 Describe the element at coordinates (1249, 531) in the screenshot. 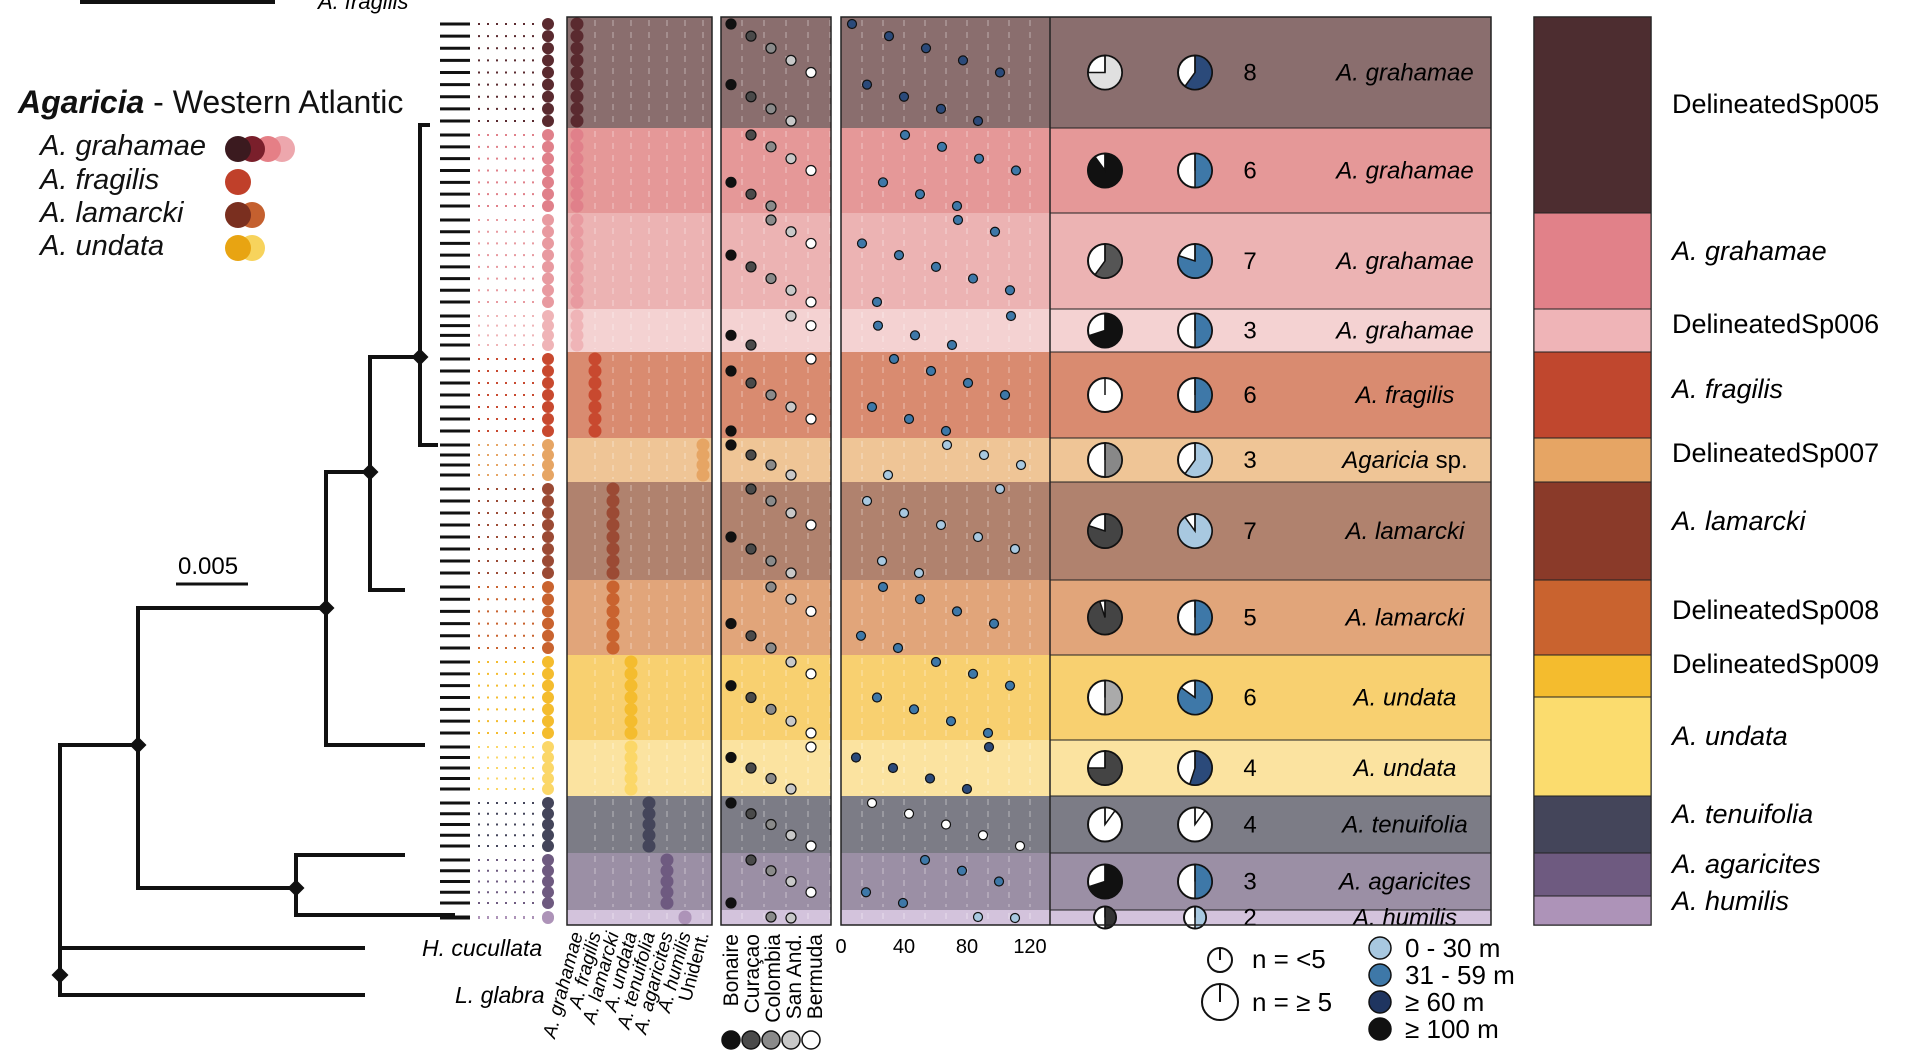

I see `cluster-sample-count: 7` at that location.